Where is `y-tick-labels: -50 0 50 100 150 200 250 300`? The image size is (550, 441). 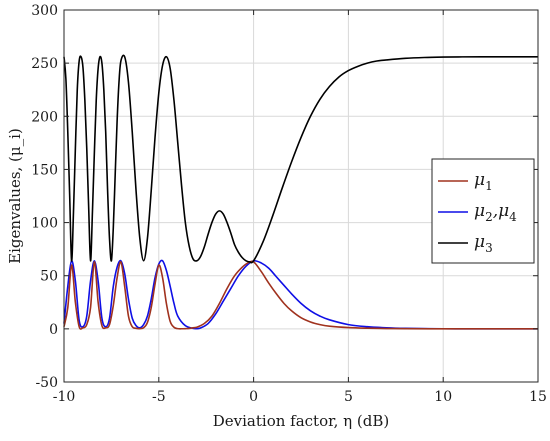 y-tick-labels: -50 0 50 100 150 200 250 300 is located at coordinates (44, 197).